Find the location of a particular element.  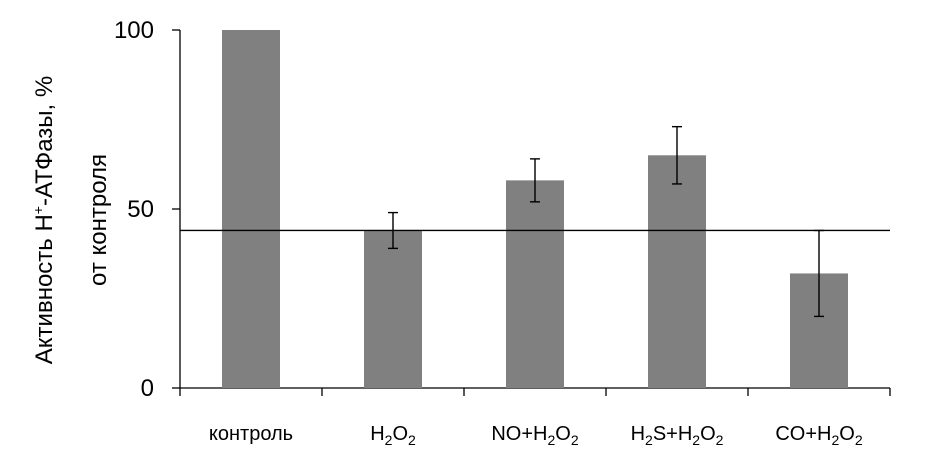

x-tick-label: контроль is located at coordinates (251, 434).